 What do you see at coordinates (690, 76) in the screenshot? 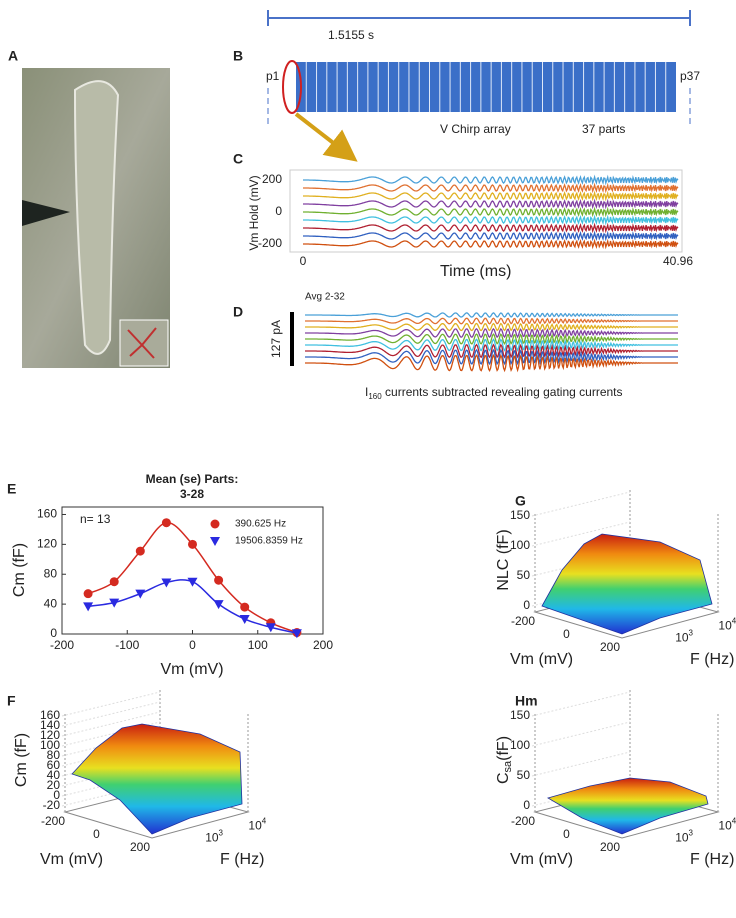
I see `end-label: p37` at bounding box center [690, 76].